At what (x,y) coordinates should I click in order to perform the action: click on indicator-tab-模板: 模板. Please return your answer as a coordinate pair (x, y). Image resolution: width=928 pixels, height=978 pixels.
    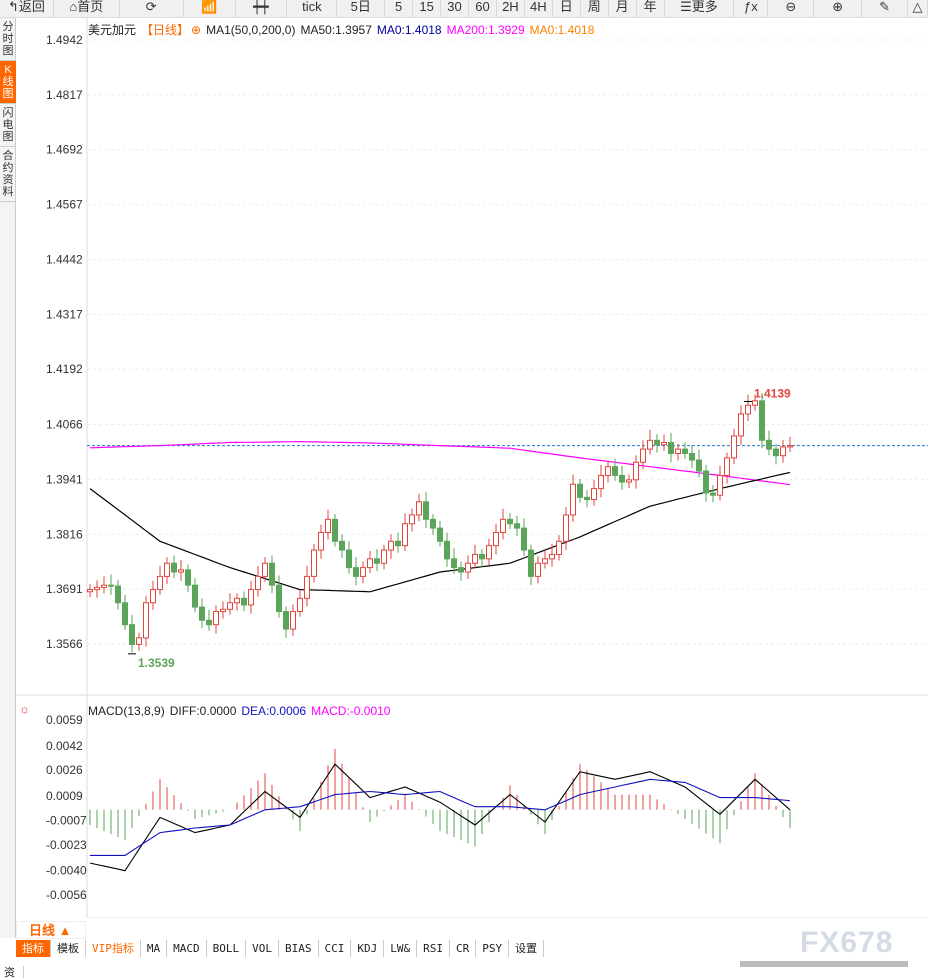
    Looking at the image, I should click on (68, 948).